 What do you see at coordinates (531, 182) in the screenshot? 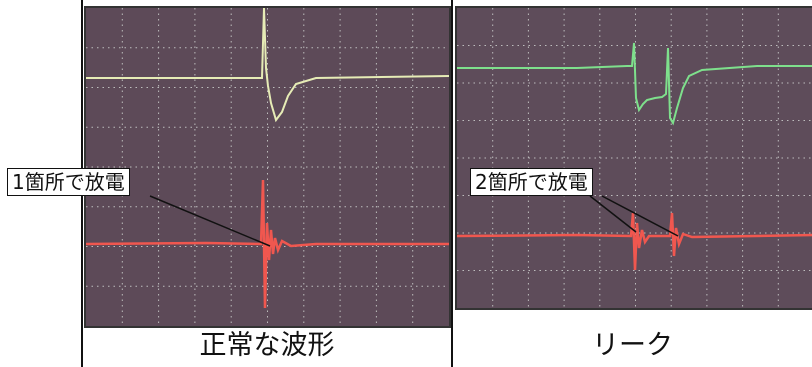
I see `annotation-label-right: 2箇所で放電` at bounding box center [531, 182].